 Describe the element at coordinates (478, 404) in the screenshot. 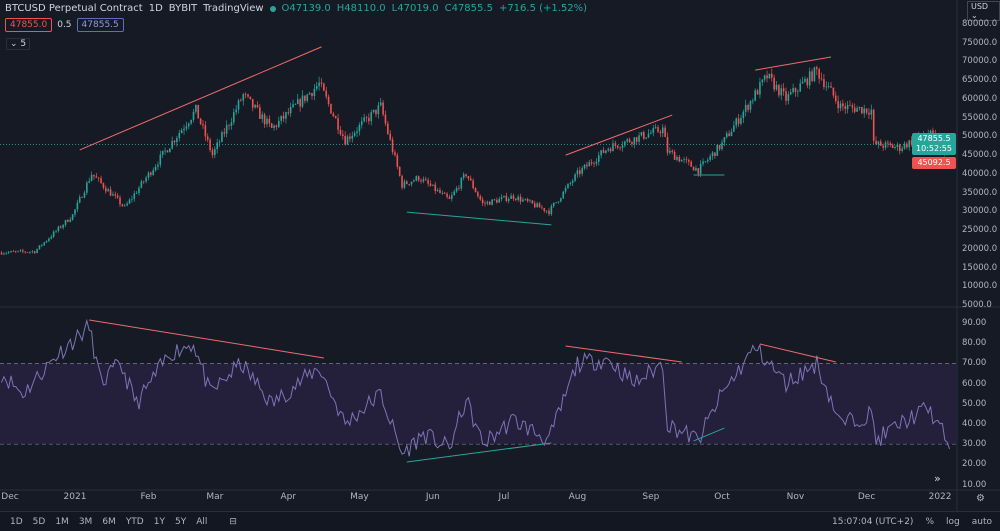

I see `rsi-band` at that location.